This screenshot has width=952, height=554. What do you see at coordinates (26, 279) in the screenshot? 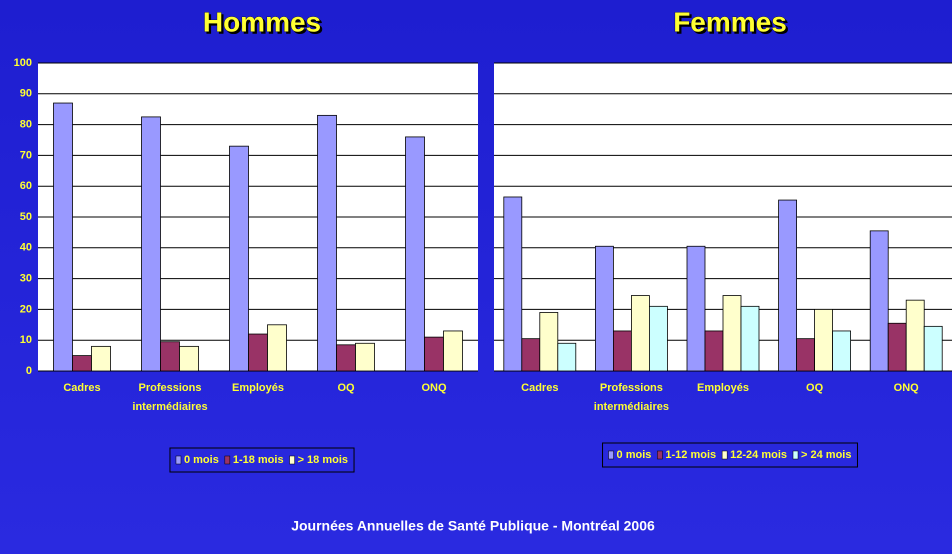
I see `y-tick-label: 30` at bounding box center [26, 279].